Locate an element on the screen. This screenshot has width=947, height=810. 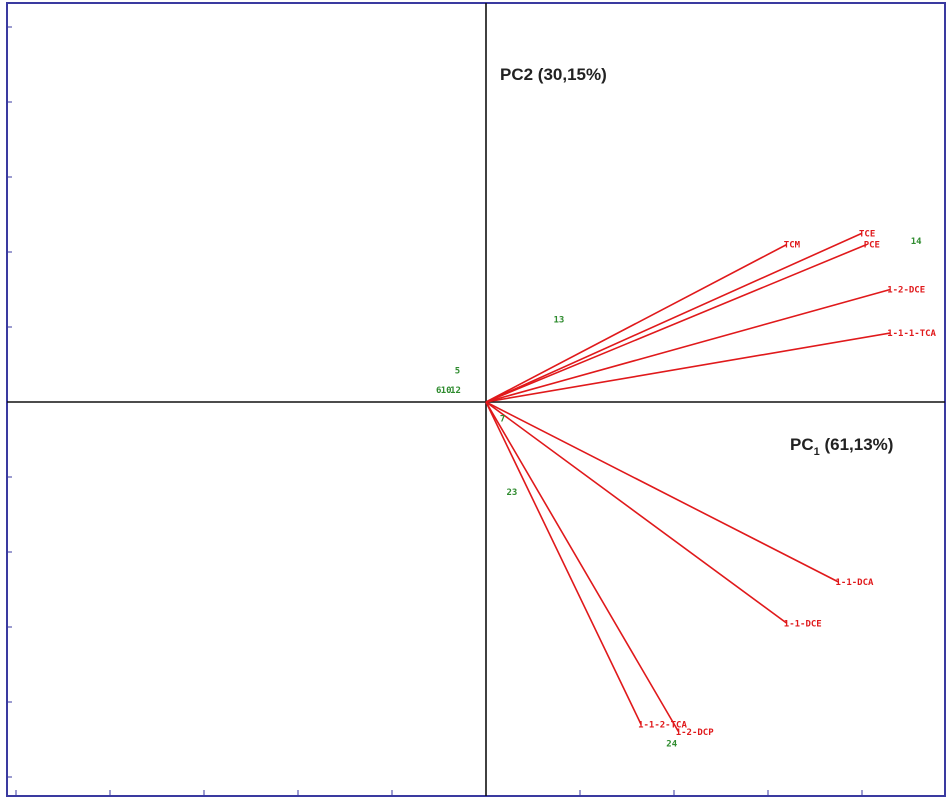
loading-vector: PCE is located at coordinates (682, 322).